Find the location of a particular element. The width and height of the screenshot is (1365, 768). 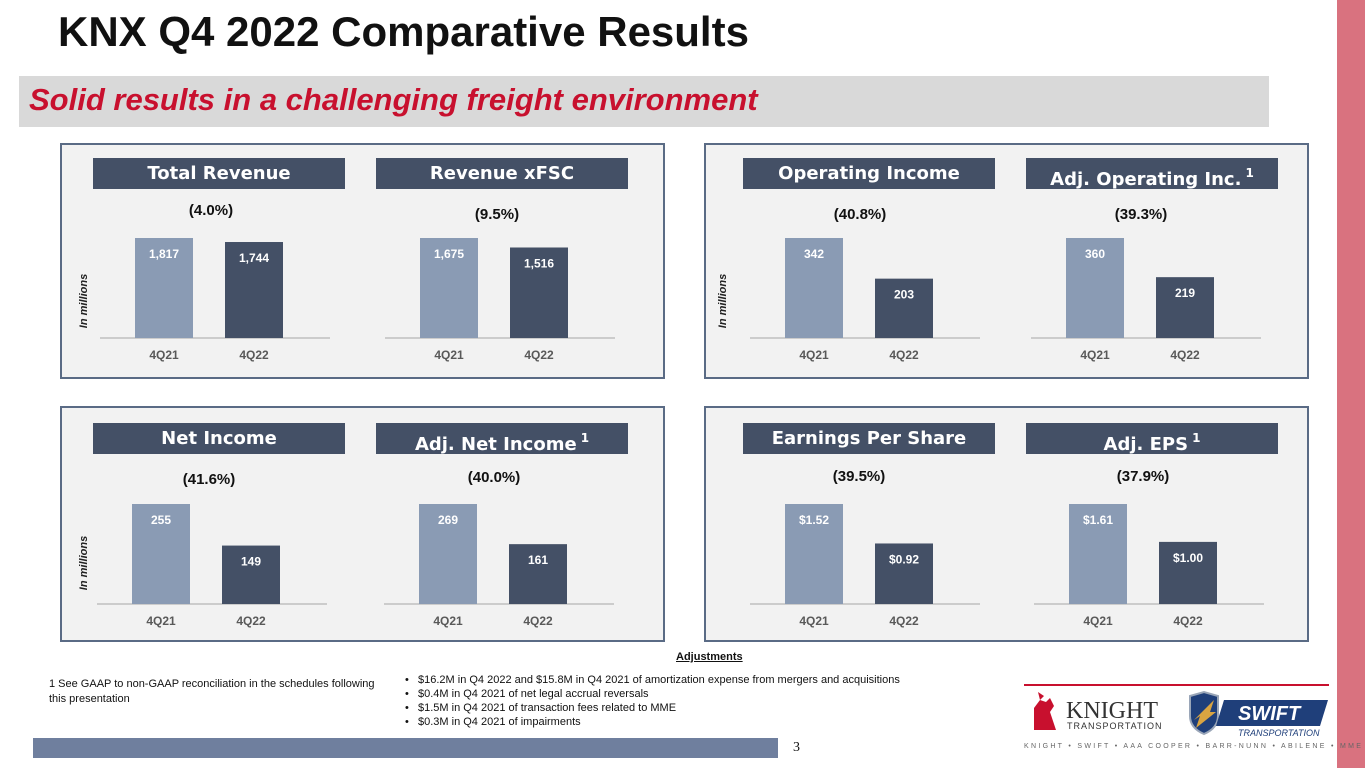

bar-chart-svg: 1,817 4Q21 1,744 4Q22 is located at coordinates (215, 300).